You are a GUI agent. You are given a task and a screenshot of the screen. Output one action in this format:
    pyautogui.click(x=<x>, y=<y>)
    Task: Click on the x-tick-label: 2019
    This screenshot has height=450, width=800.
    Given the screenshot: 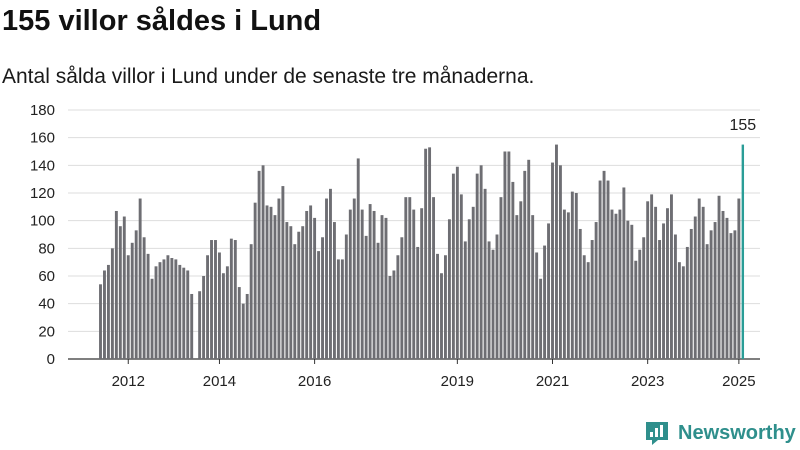 What is the action you would take?
    pyautogui.click(x=457, y=381)
    